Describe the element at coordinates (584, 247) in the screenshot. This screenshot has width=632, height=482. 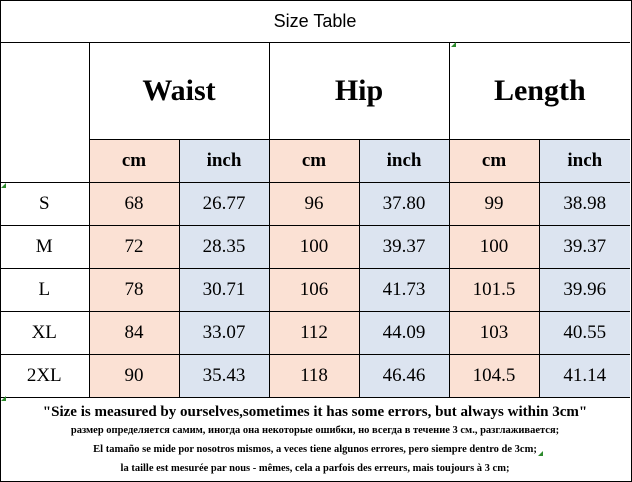
I see `length-inch-cell: 39.37` at that location.